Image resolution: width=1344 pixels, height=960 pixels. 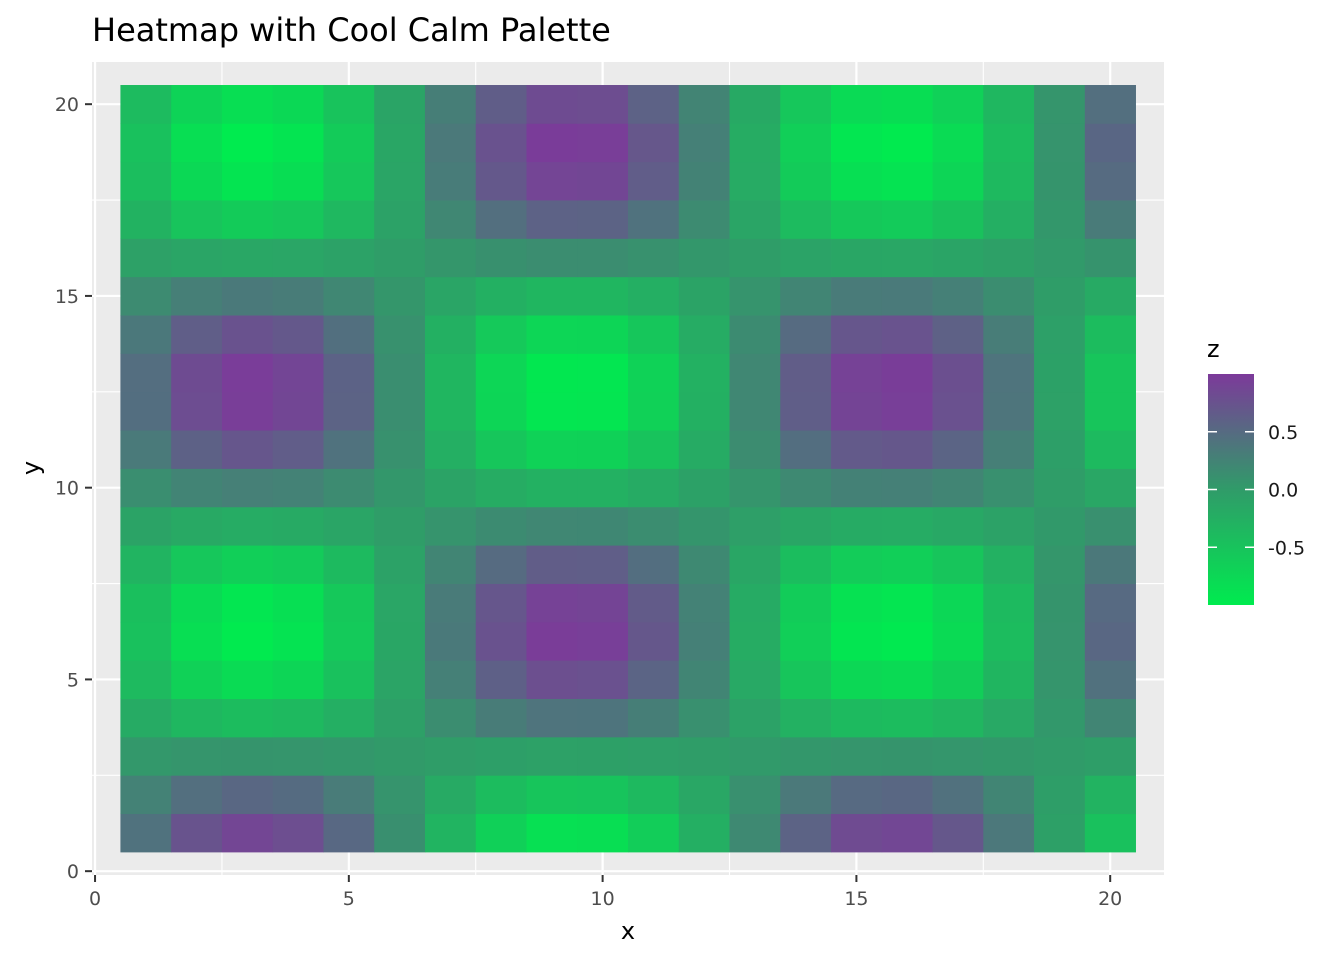 I want to click on y-tick-label: 15, so click(x=67, y=297).